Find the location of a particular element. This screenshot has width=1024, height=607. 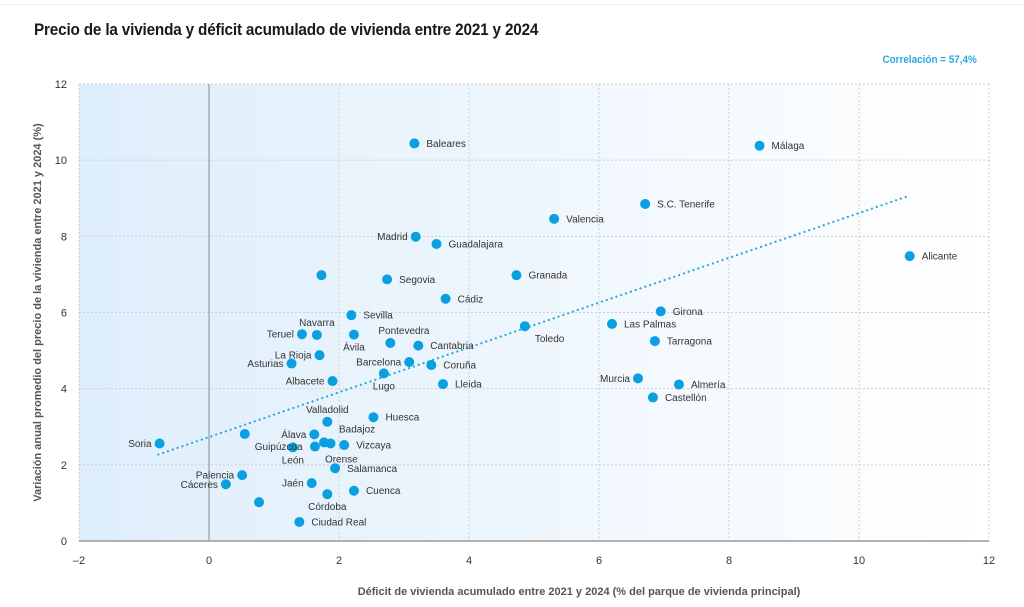

point-label: Cantabria is located at coordinates (452, 346).